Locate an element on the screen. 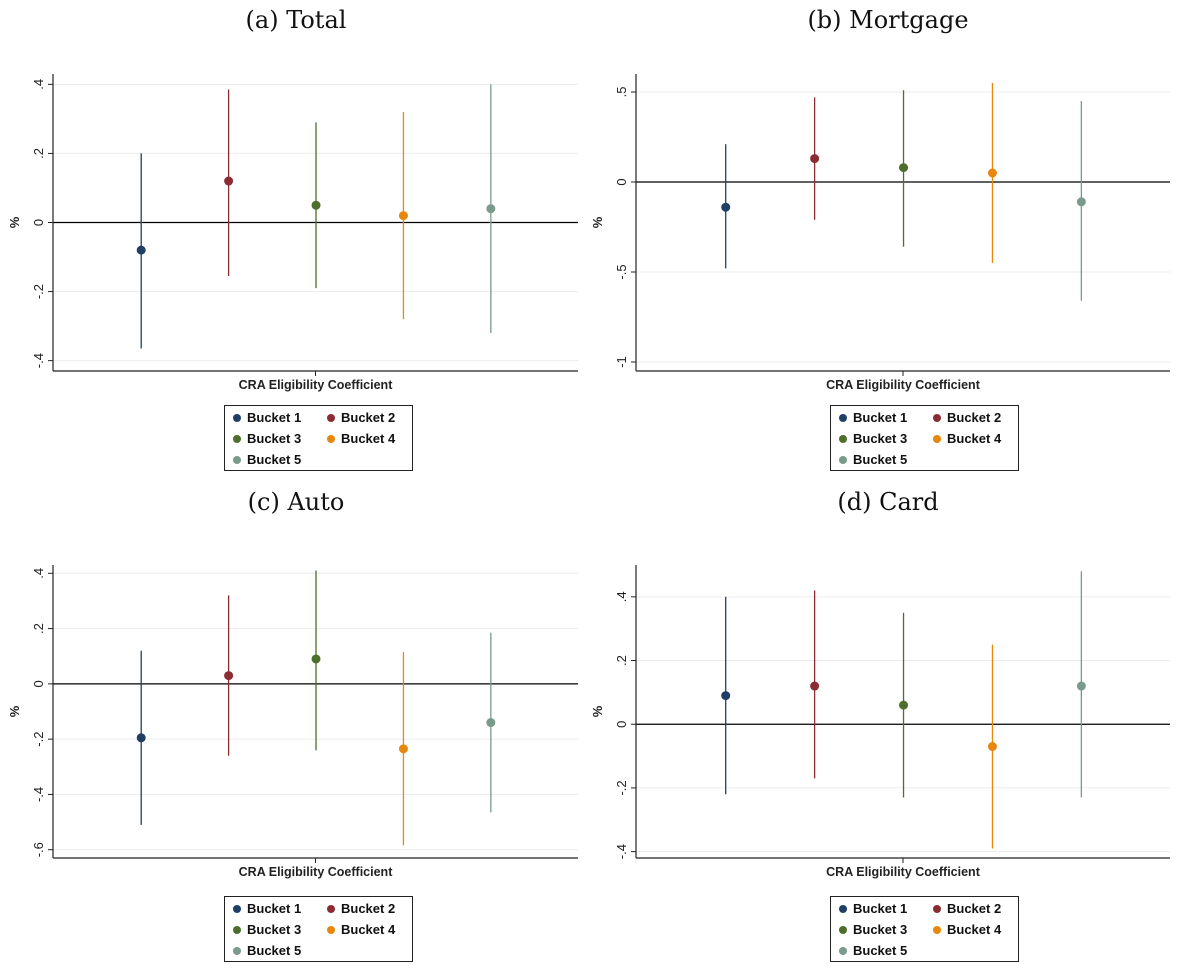 This screenshot has width=1184, height=964. y-tick-label: -1 is located at coordinates (621, 362).